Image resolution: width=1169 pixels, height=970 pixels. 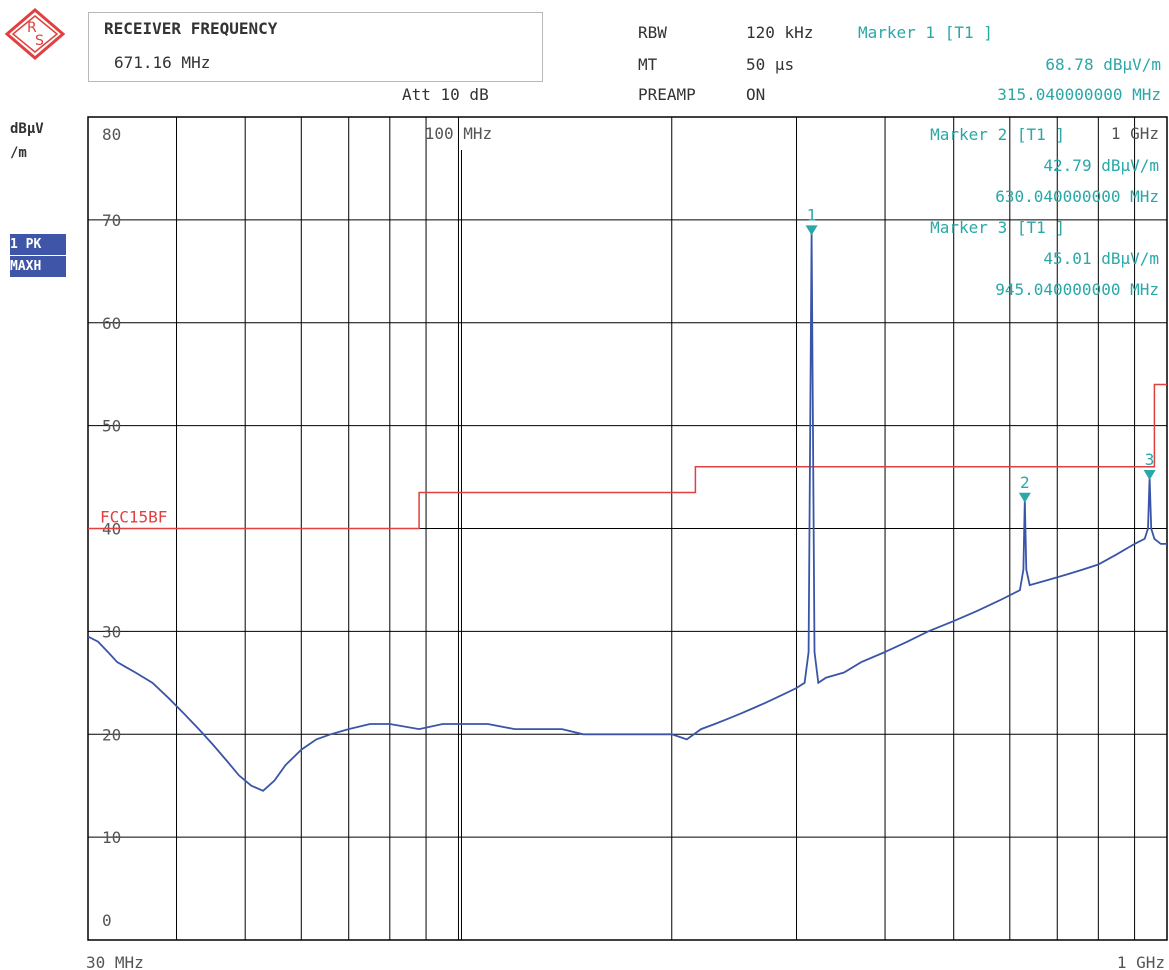 What do you see at coordinates (1103, 64) in the screenshot?
I see `marker1-level: 68.78 dBµV/m` at bounding box center [1103, 64].